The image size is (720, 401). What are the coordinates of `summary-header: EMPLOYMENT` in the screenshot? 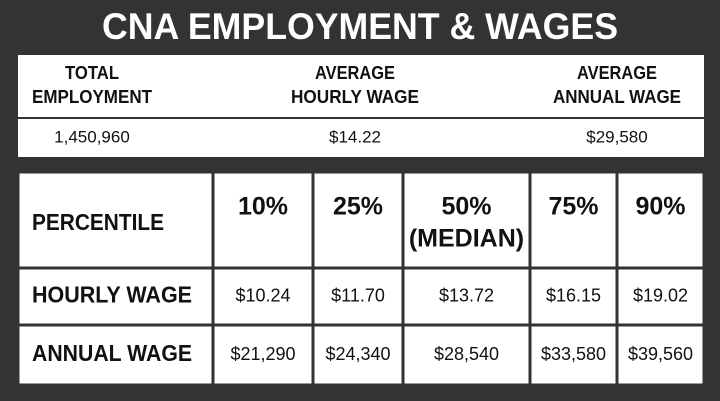 It's located at (92, 97).